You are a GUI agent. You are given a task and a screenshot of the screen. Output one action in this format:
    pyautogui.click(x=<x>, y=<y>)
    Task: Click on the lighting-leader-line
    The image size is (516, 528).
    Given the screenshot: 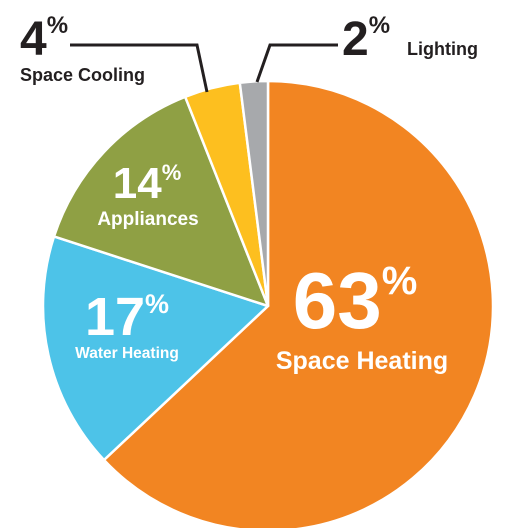 What is the action you would take?
    pyautogui.click(x=296, y=63)
    